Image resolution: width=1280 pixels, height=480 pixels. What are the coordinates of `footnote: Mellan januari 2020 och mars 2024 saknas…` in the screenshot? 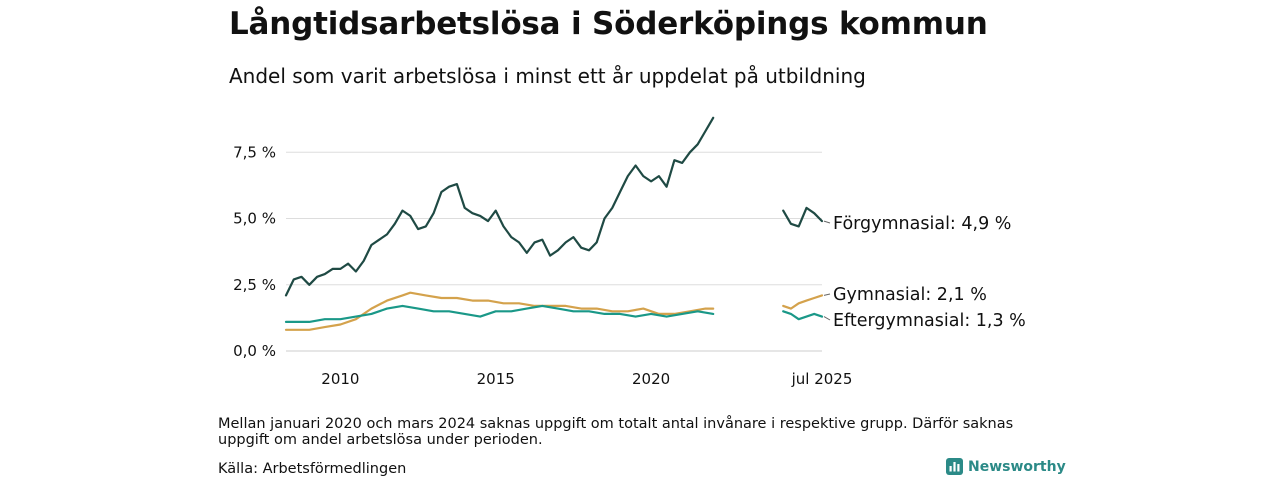 It's located at (616, 432).